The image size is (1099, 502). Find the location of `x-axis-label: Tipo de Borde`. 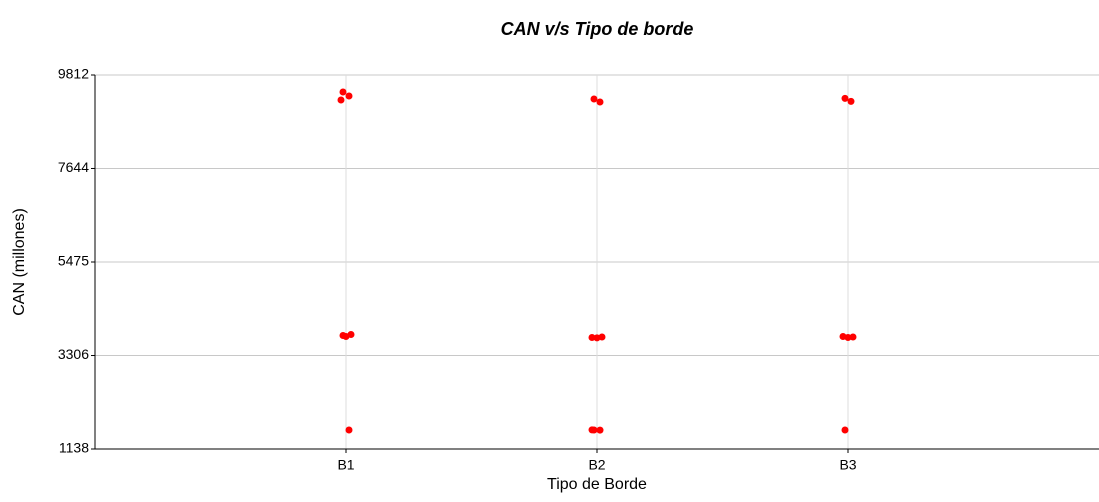

x-axis-label: Tipo de Borde is located at coordinates (597, 484).